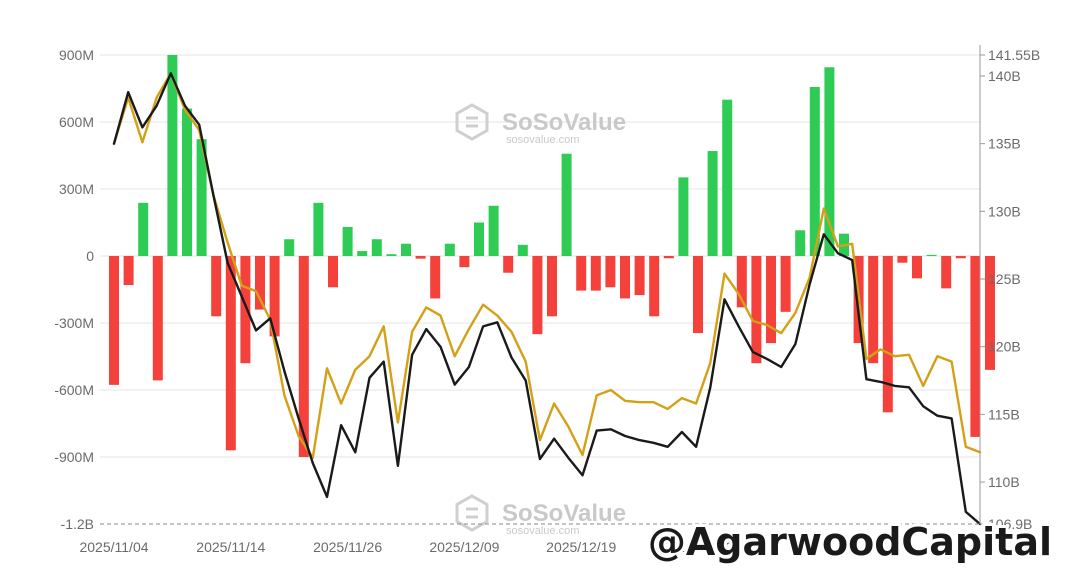  Describe the element at coordinates (1004, 211) in the screenshot. I see `right-tick-label: 130B` at that location.